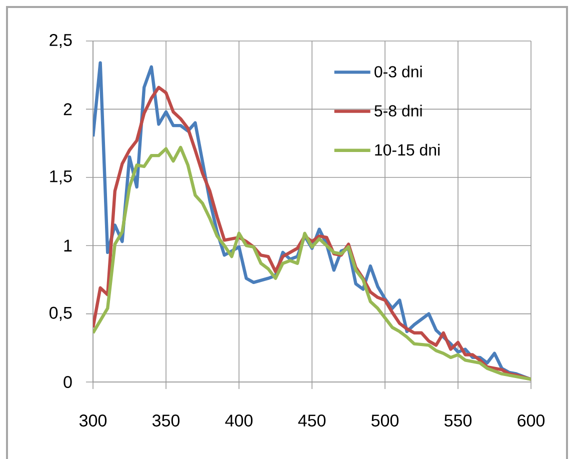 Image resolution: width=575 pixels, height=459 pixels. What do you see at coordinates (68, 246) in the screenshot?
I see `y-tick-label: 1` at bounding box center [68, 246].